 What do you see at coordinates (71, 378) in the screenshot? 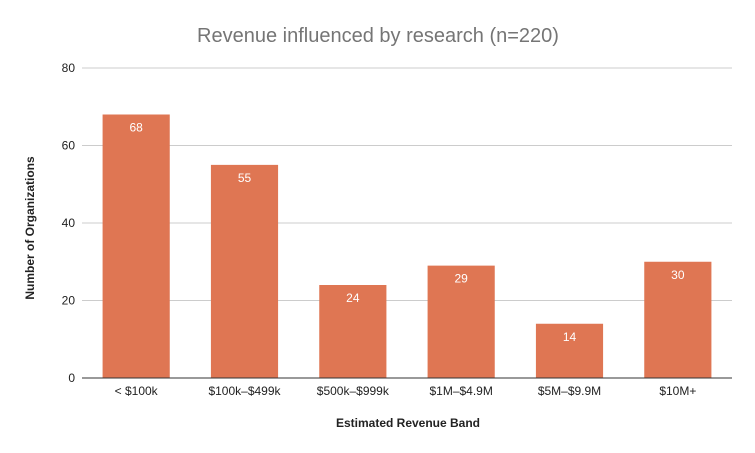
I see `y-tick-label: 0` at bounding box center [71, 378].